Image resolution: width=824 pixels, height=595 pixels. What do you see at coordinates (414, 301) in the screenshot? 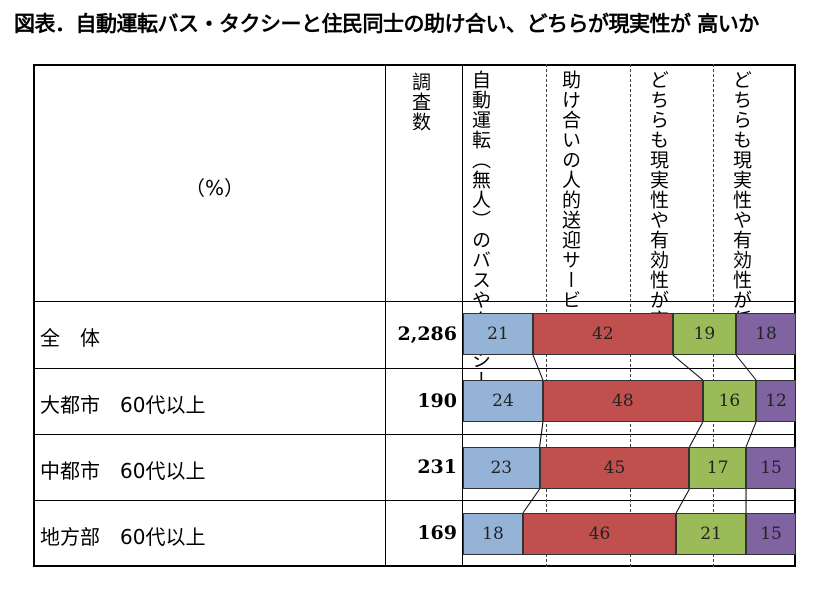
I see `header-divider` at bounding box center [414, 301].